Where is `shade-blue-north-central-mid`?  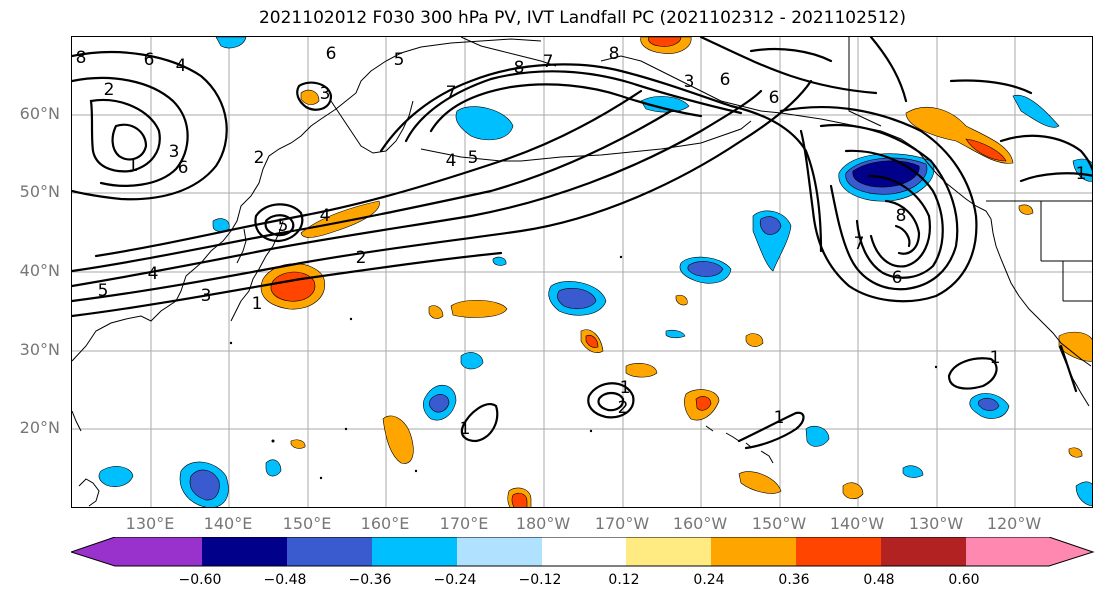
shade-blue-north-central-mid is located at coordinates (770, 225).